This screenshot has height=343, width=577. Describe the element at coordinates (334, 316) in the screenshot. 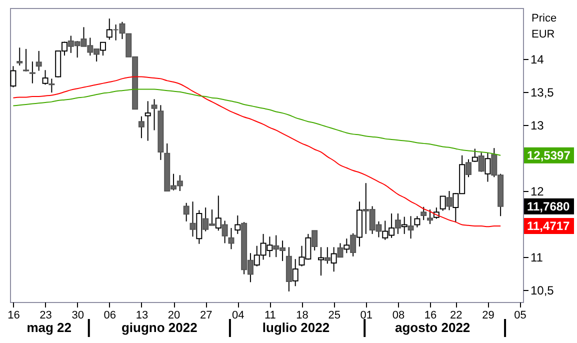

I see `x-tick-label: 25` at that location.